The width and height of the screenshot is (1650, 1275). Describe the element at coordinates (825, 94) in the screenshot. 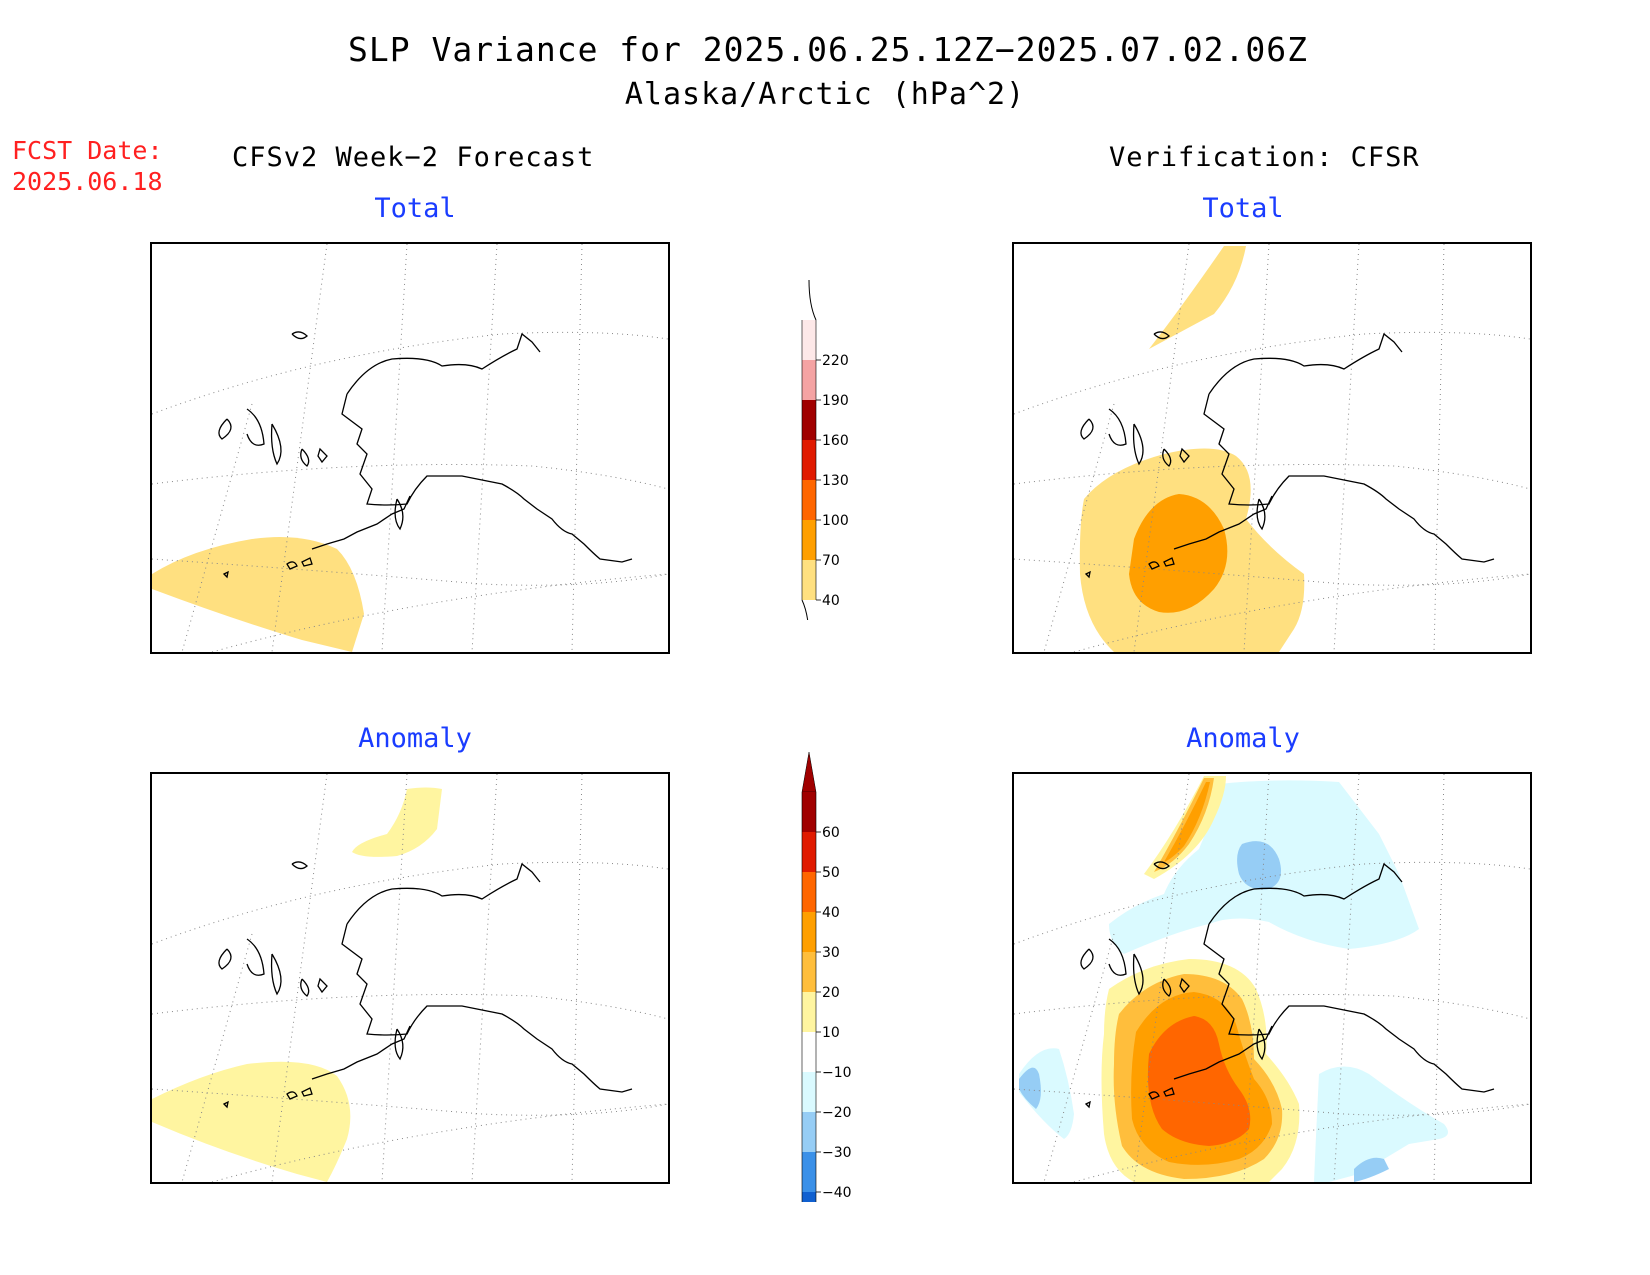

I see `figure-subtitle: Alaska/Arctic (hPa^2)` at that location.